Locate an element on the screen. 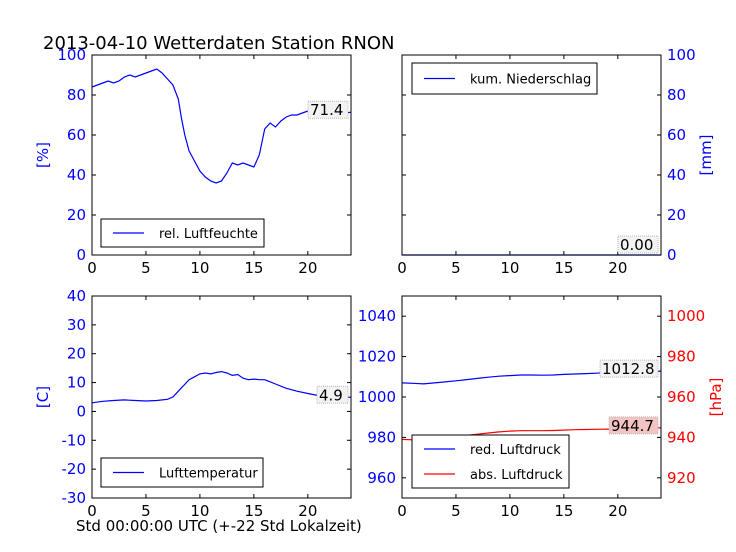 The height and width of the screenshot is (552, 736). y-tick-label: 10 is located at coordinates (76, 383).